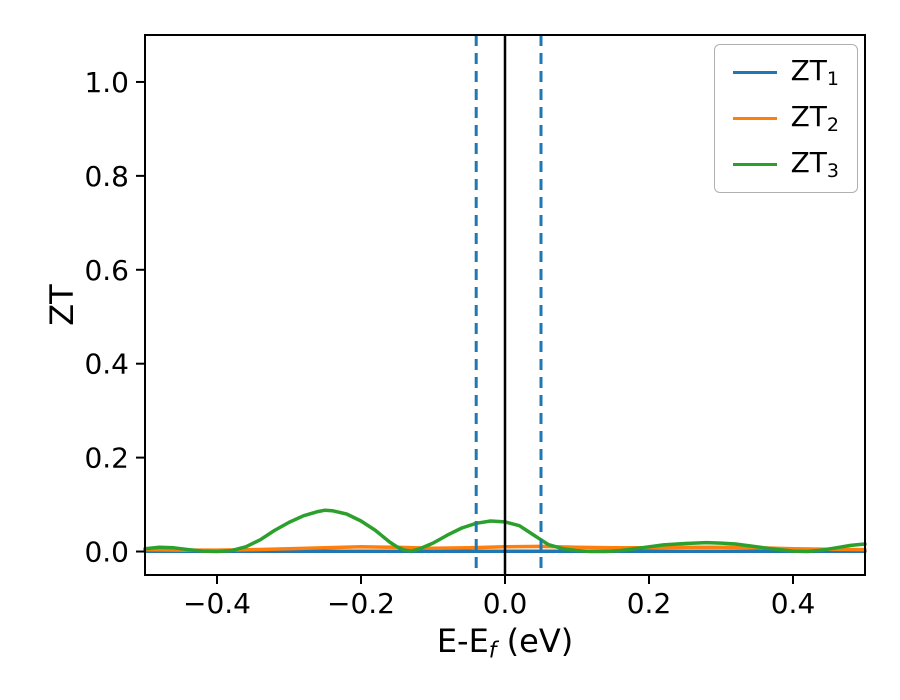 This screenshot has width=900, height=700. I want to click on legend-label-ZT1: ZT1, so click(814, 72).